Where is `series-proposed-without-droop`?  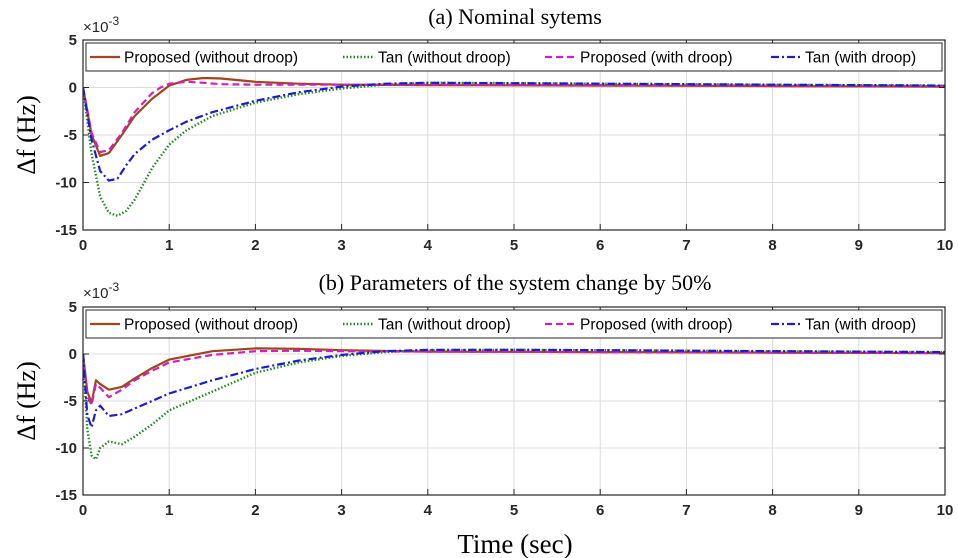 series-proposed-without-droop is located at coordinates (514, 375).